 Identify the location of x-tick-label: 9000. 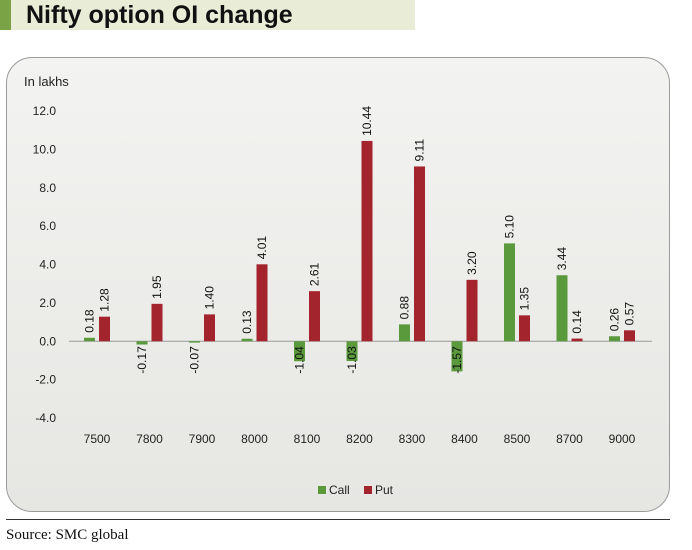
(622, 439).